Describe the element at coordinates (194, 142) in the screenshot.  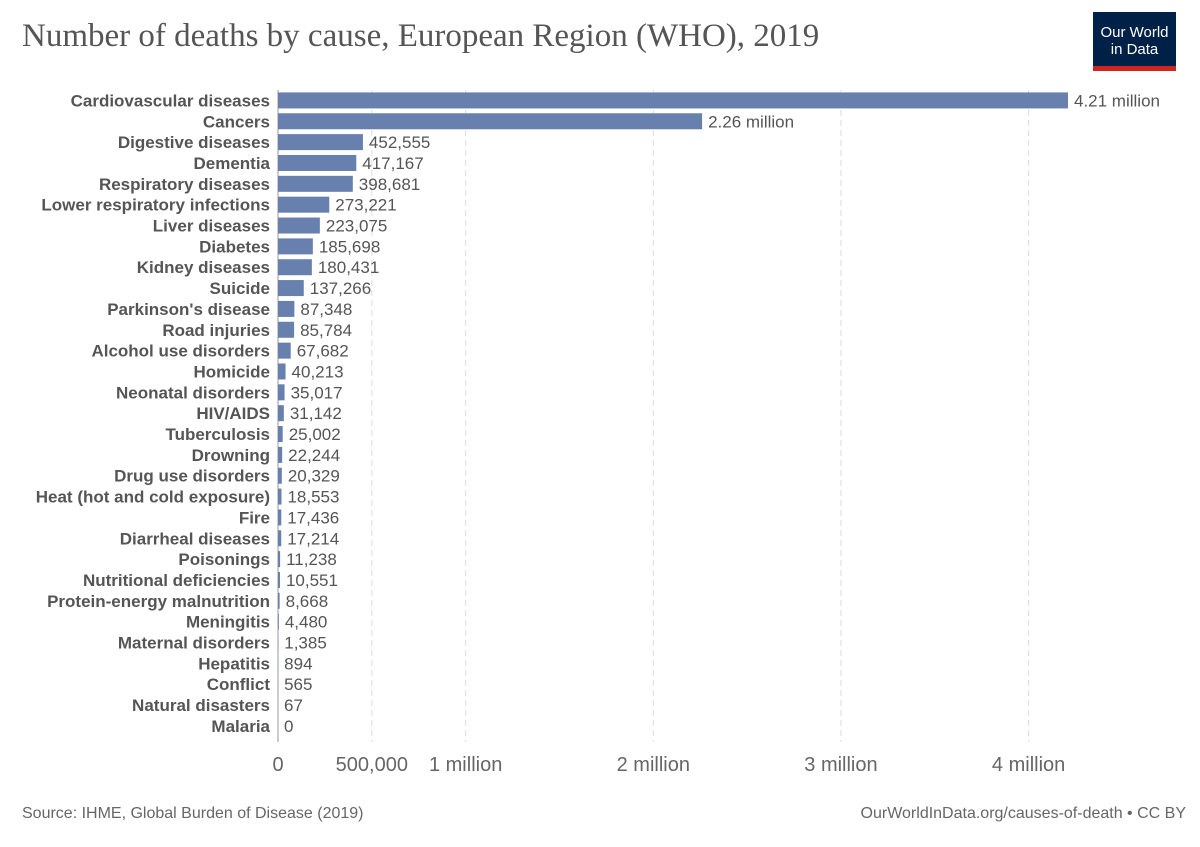
I see `category-label: Digestive diseases` at that location.